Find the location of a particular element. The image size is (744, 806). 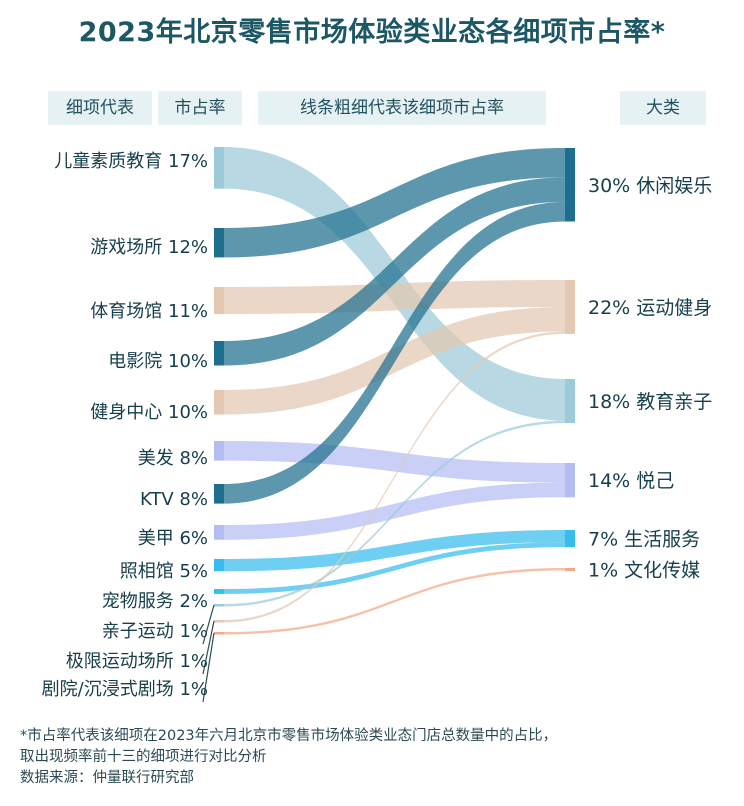

source-label-2: 体育场馆 11% is located at coordinates (149, 311).